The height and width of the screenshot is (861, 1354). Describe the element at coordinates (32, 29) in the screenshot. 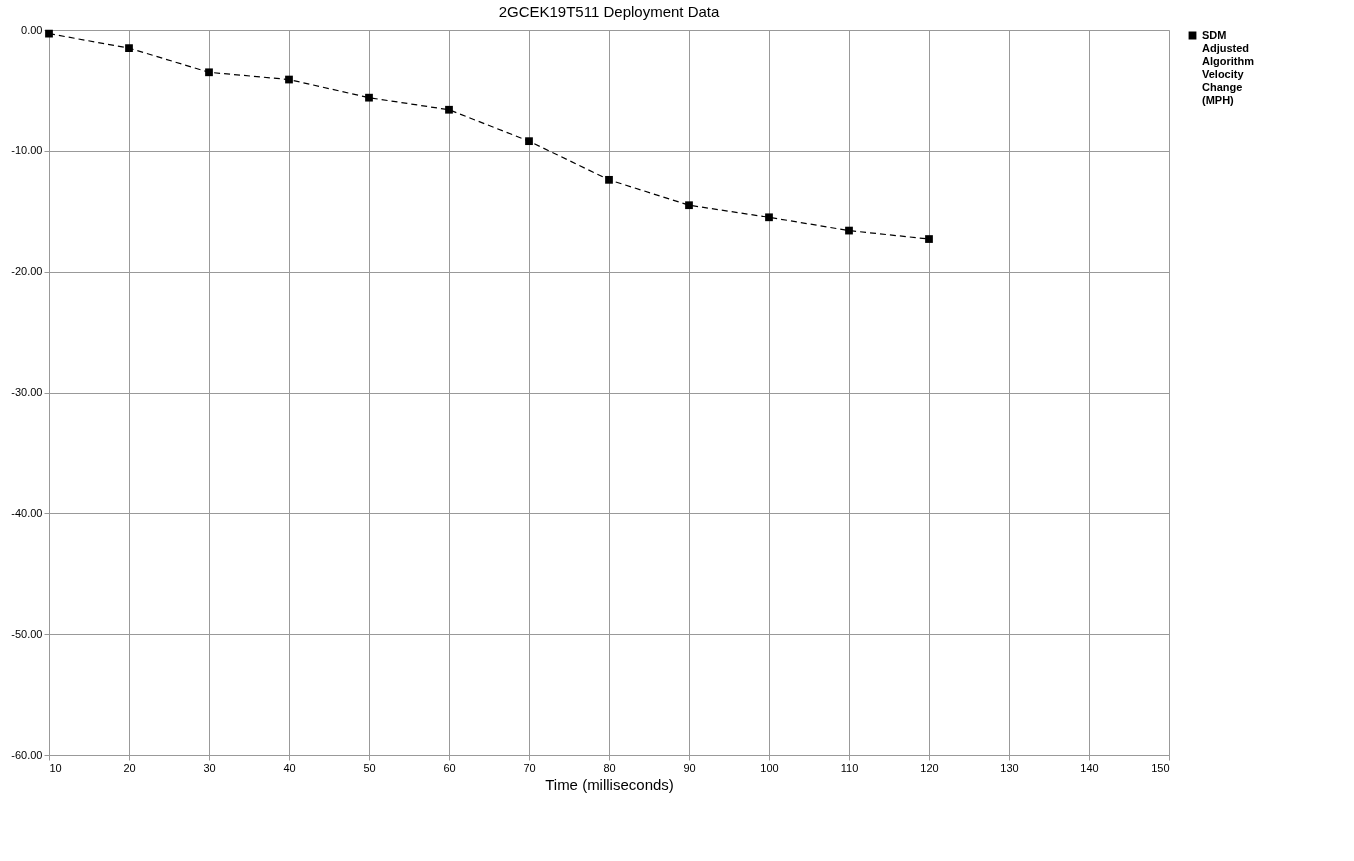

I see `y-tick-label: 0.00` at that location.